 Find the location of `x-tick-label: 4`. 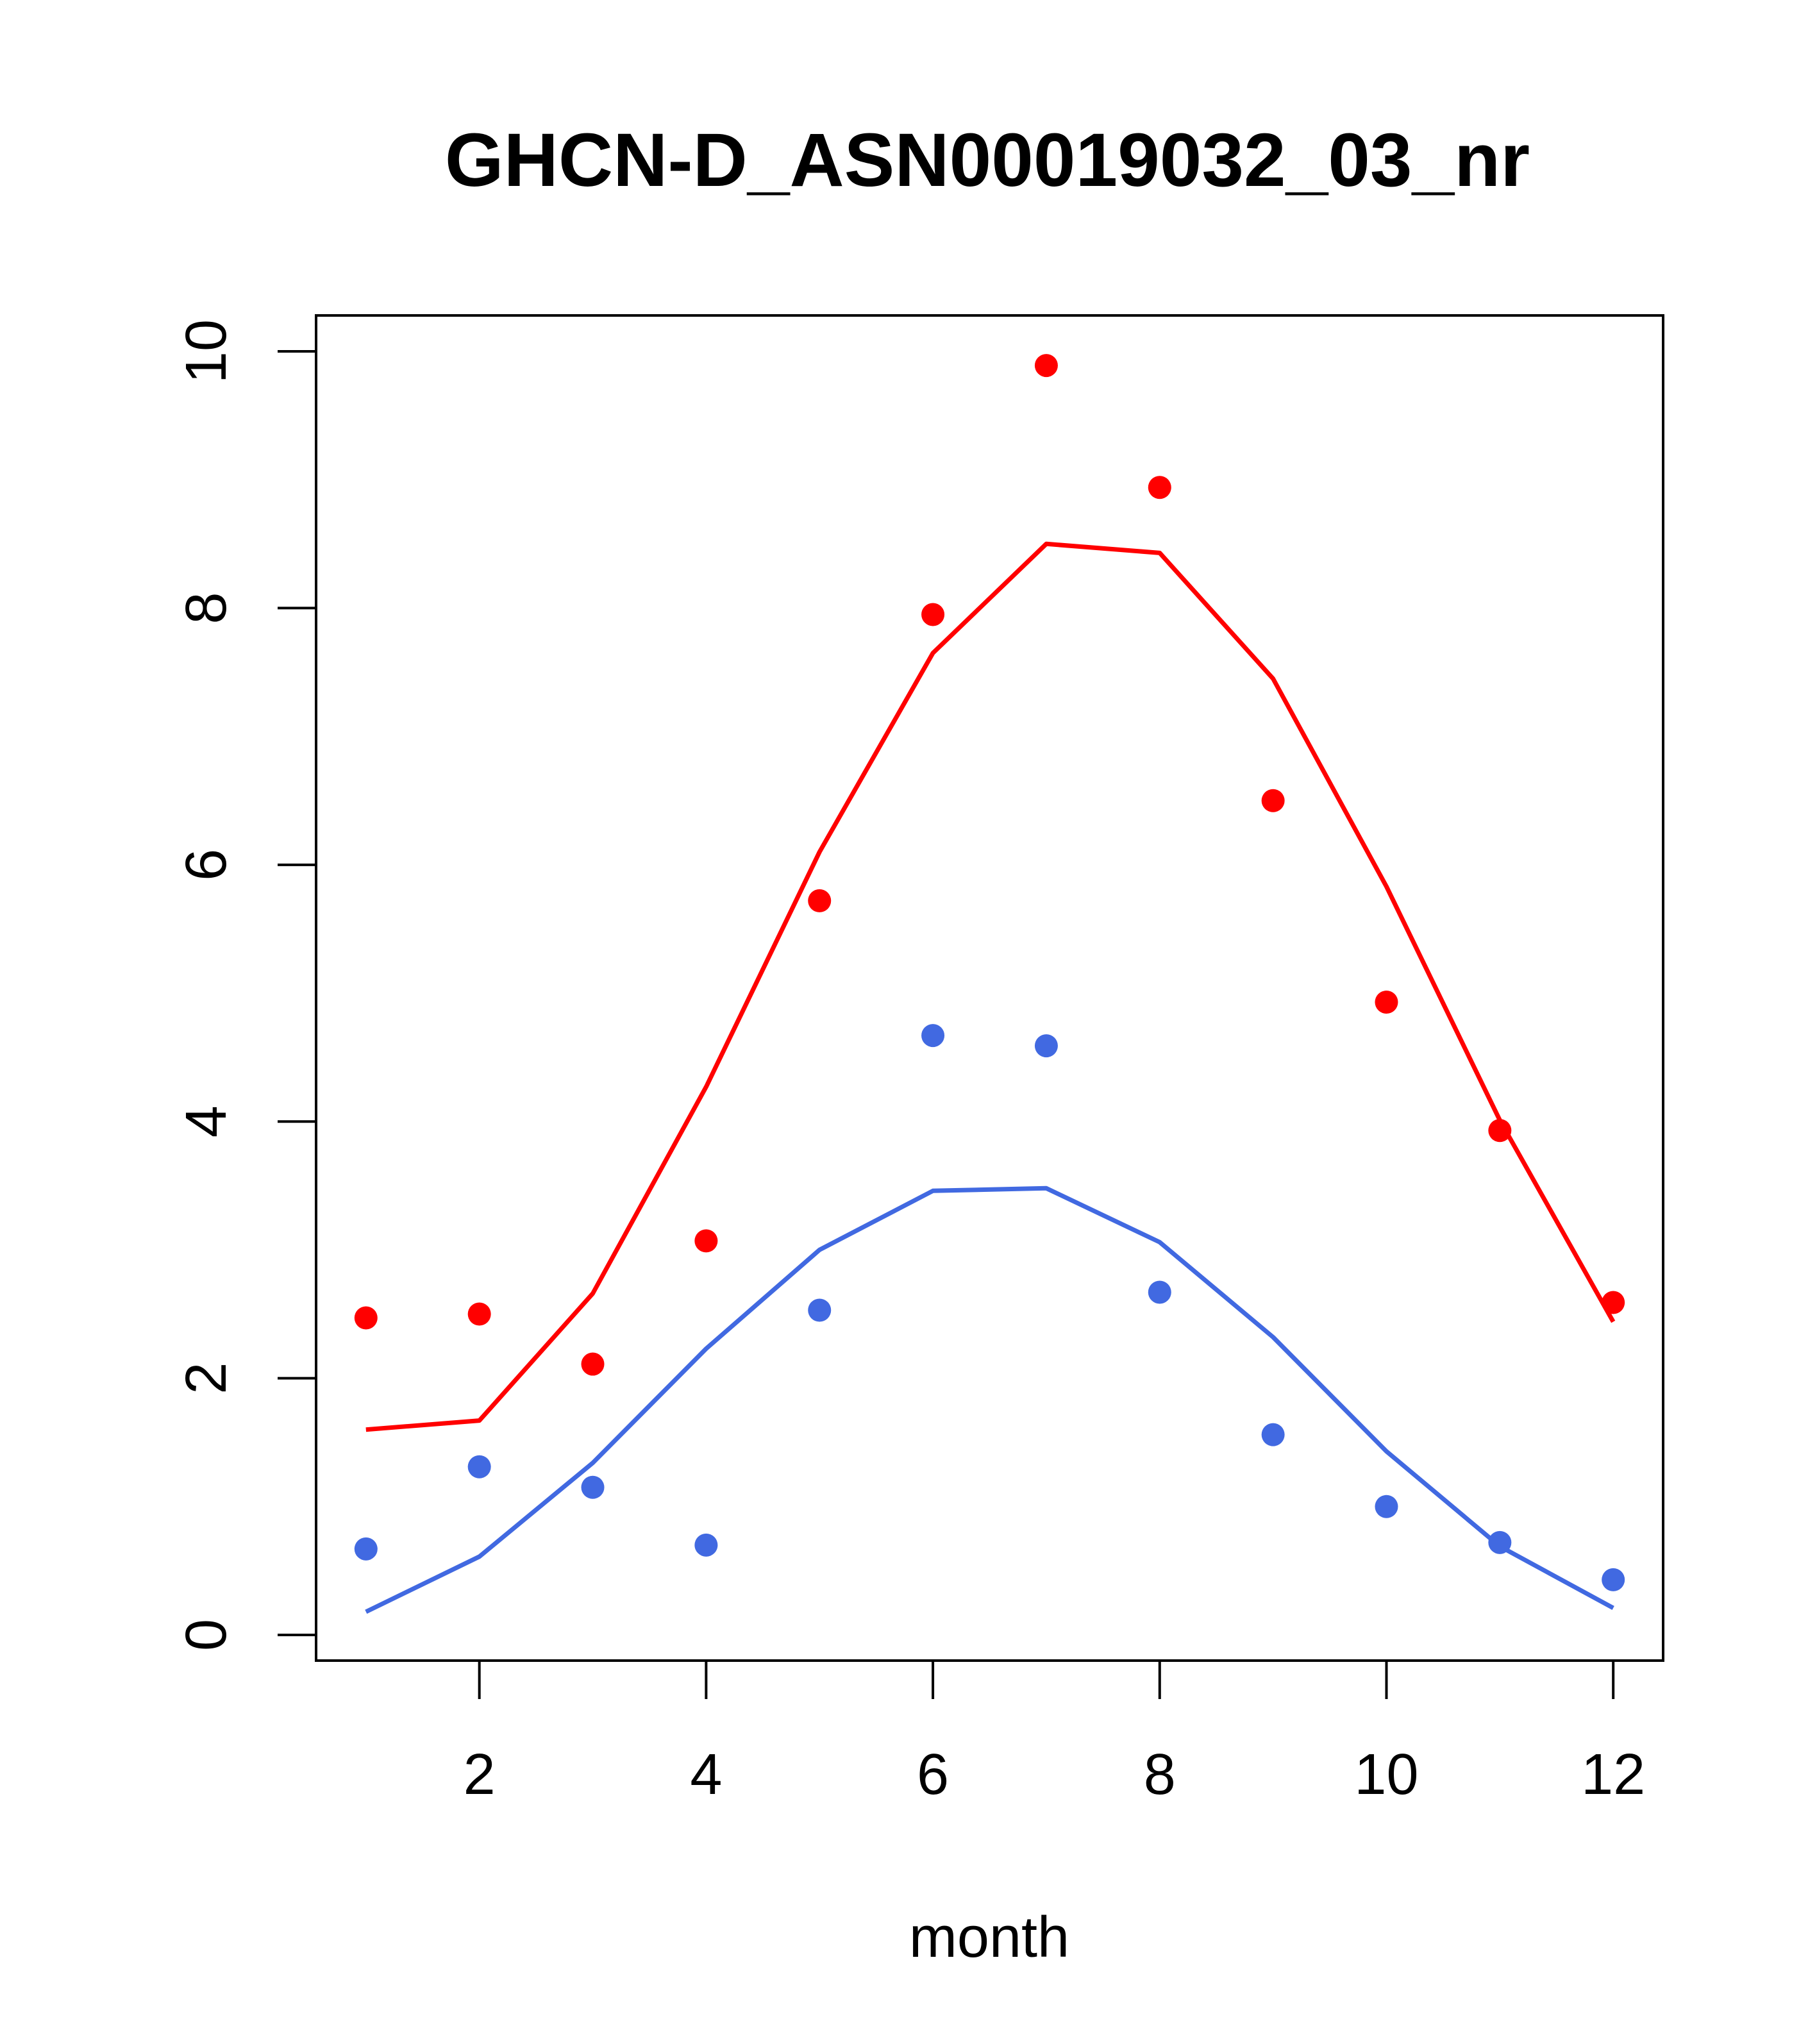

x-tick-label: 4 is located at coordinates (706, 1775).